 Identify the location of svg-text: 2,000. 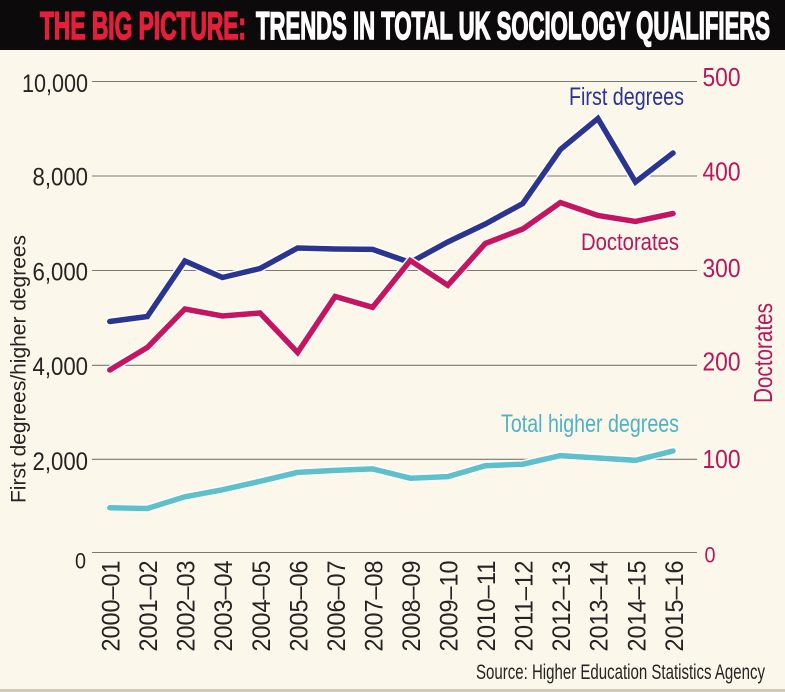
(61, 462).